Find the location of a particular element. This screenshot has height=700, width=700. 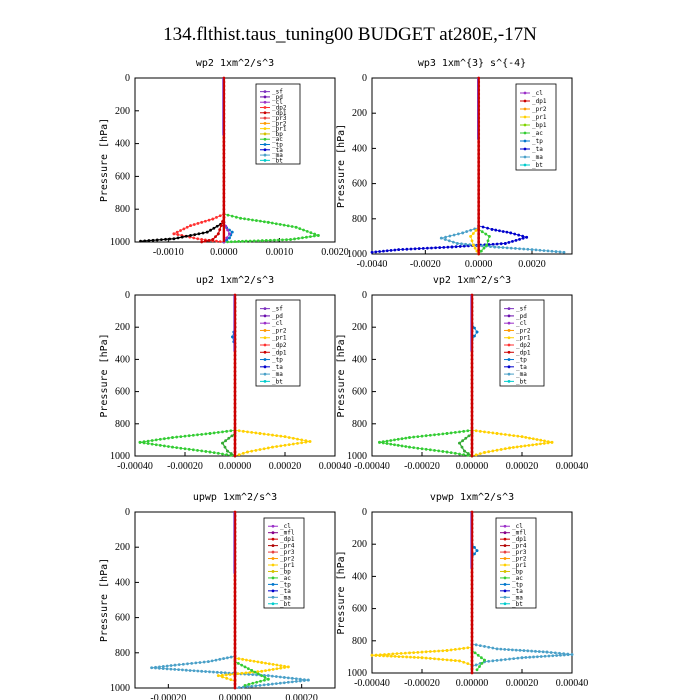

legend-entry: _pr1 is located at coordinates (279, 129).